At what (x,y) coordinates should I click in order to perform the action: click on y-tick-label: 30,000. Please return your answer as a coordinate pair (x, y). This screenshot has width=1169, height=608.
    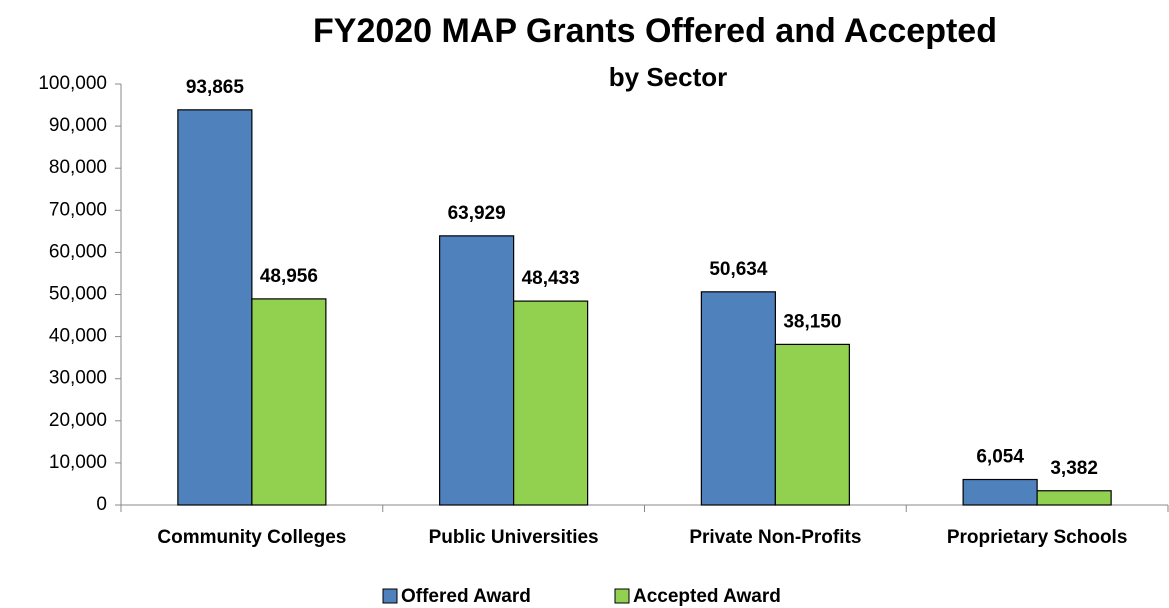
    Looking at the image, I should click on (78, 378).